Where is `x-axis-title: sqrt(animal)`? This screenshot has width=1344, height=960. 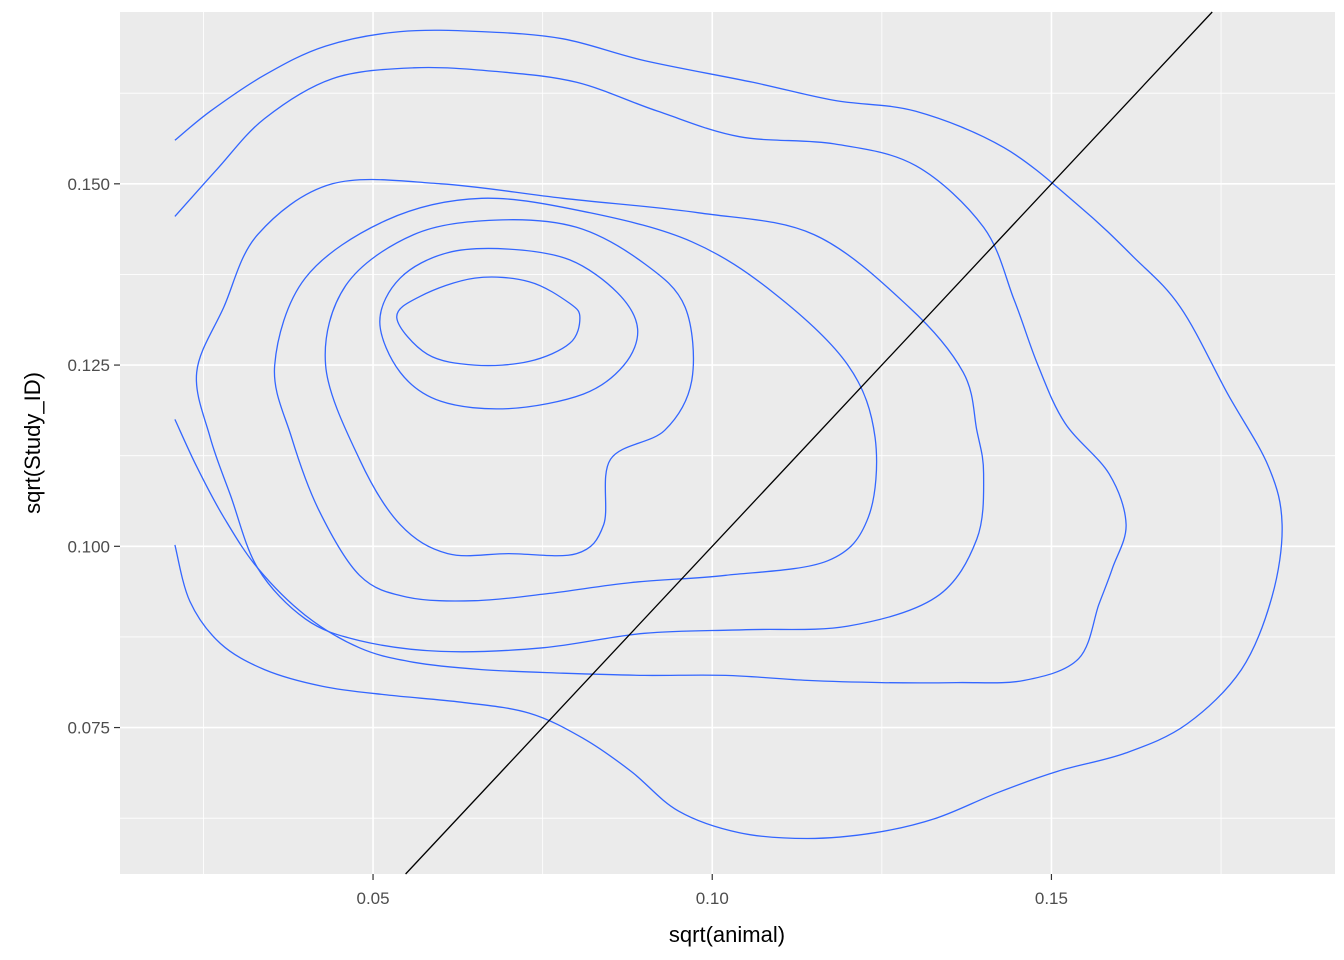
x-axis-title: sqrt(animal) is located at coordinates (727, 934).